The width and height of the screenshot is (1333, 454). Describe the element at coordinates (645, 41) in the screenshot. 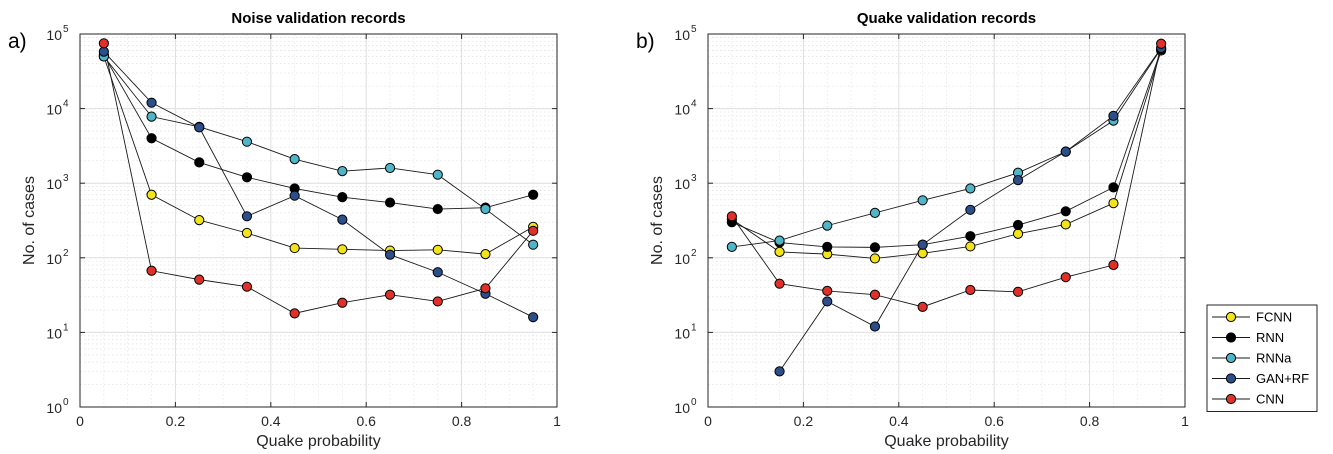

I see `panel-label: b)` at that location.